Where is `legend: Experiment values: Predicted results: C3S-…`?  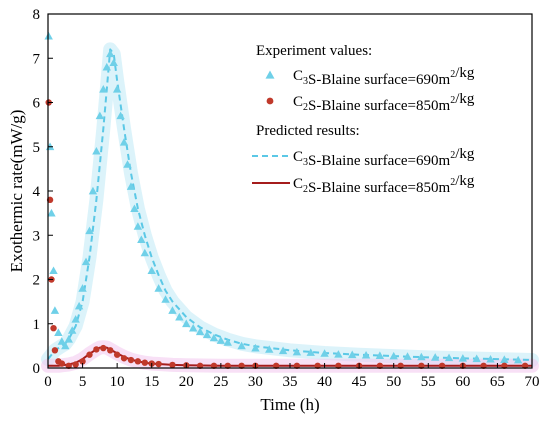 legend: Experiment values: Predicted results: C3S-… is located at coordinates (363, 119).